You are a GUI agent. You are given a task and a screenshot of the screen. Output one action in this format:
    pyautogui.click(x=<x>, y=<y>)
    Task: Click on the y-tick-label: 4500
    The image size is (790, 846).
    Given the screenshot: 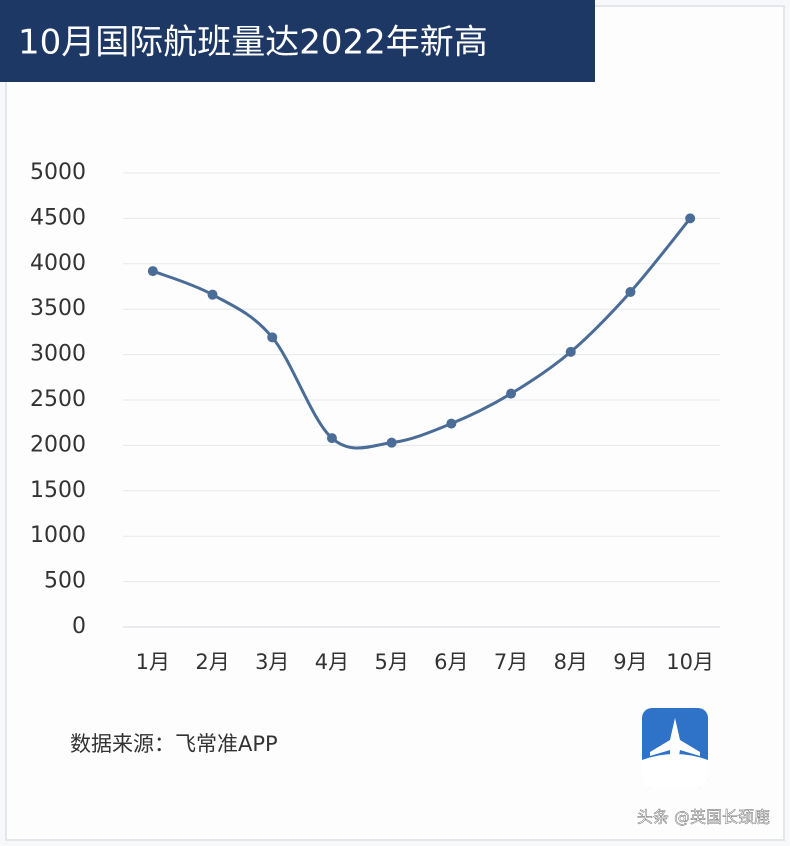 What is the action you would take?
    pyautogui.click(x=58, y=217)
    